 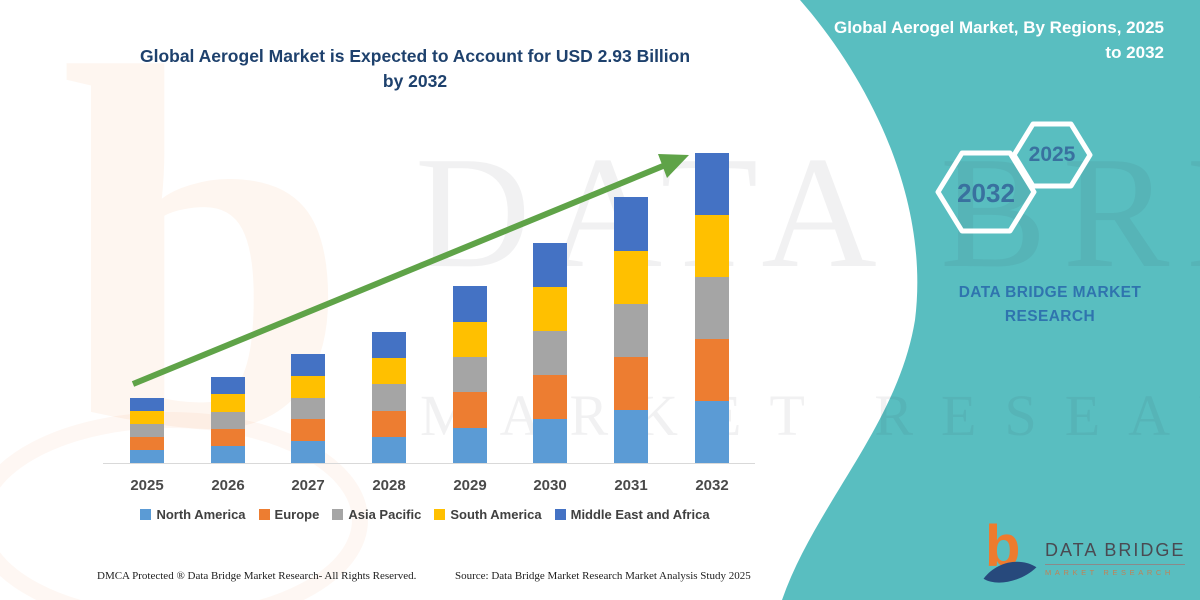 I want to click on legend-item-asia-pacific: Asia Pacific, so click(x=376, y=514).